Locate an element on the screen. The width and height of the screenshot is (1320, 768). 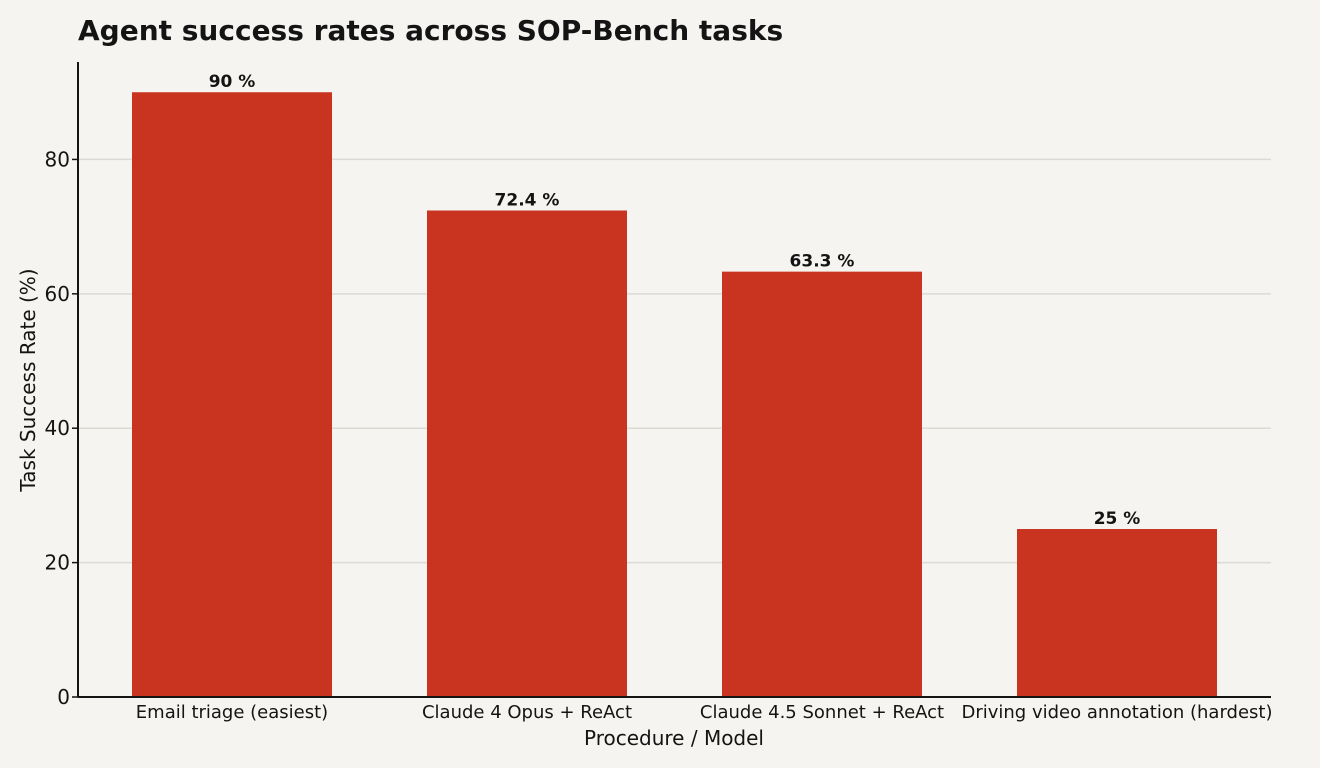
data-label-3: 63.3 % is located at coordinates (822, 262).